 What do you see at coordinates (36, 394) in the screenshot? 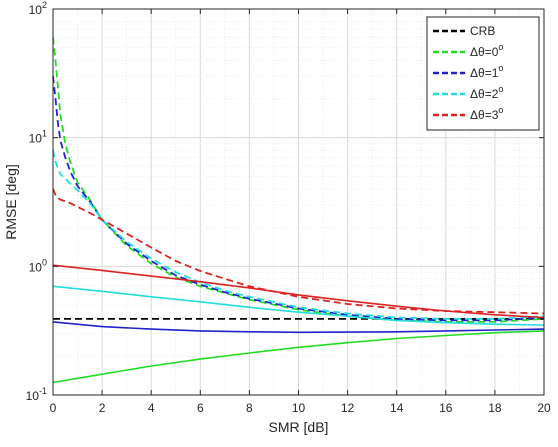
I see `y-tick-label: 10⁻¹` at bounding box center [36, 394].